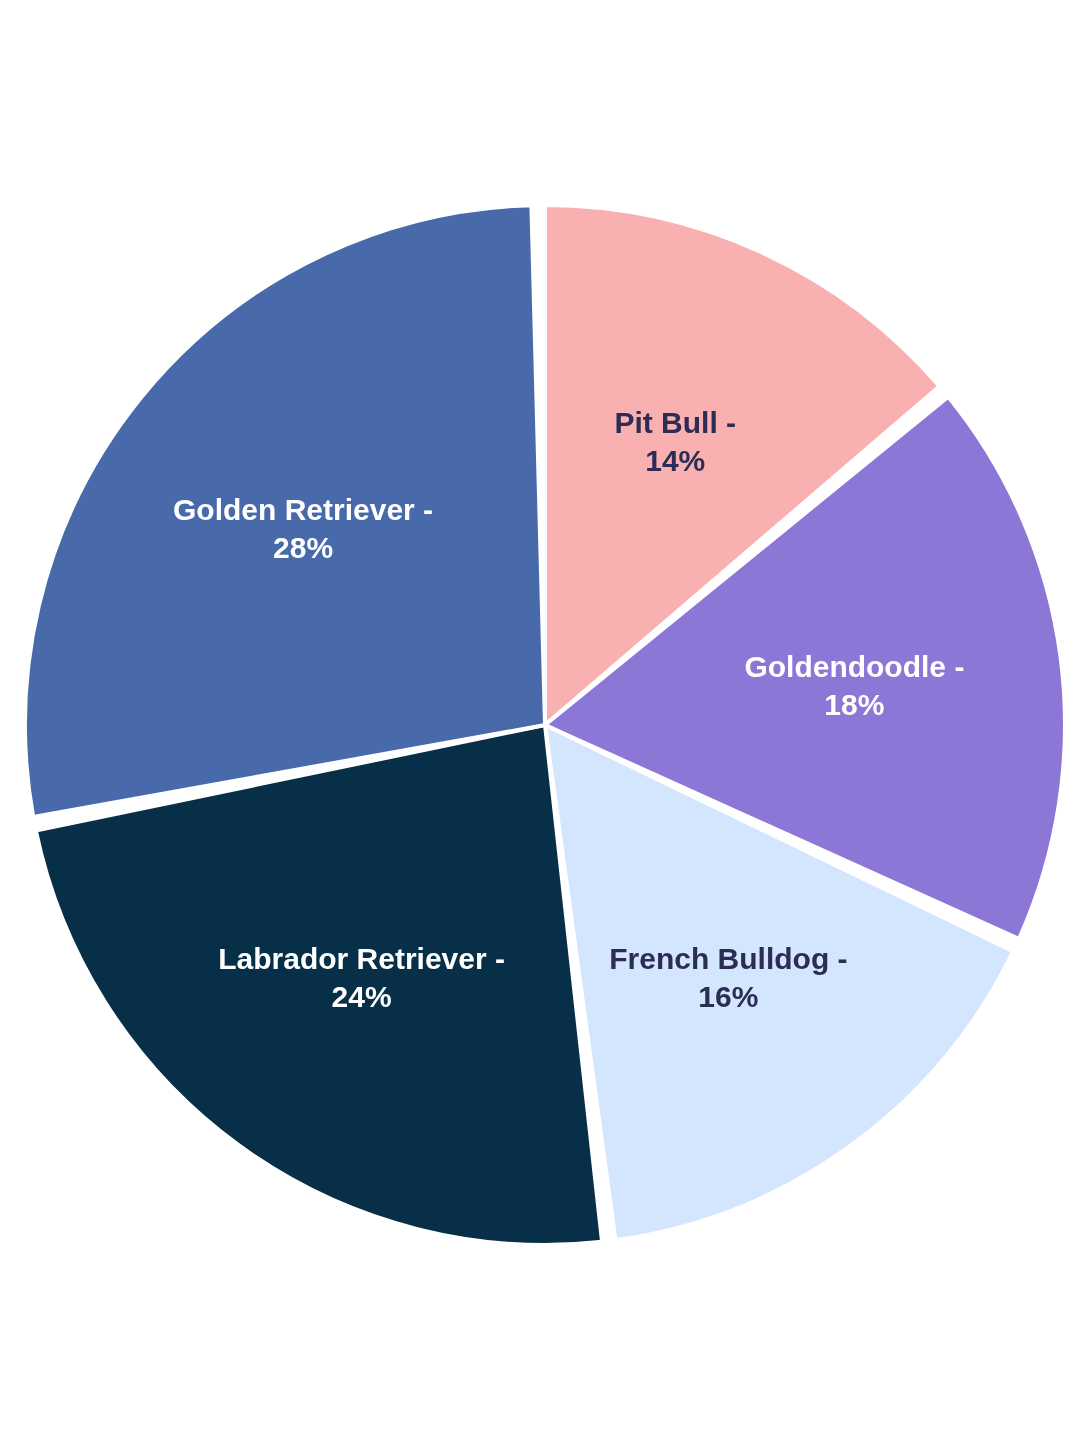  I want to click on slice-label: Pit Bull -, so click(675, 423).